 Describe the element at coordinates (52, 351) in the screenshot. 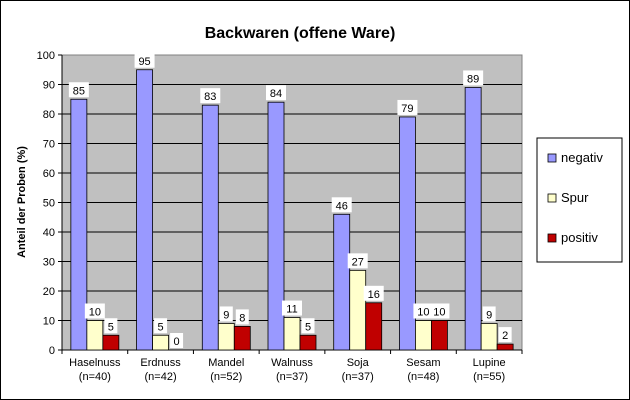

I see `y-tick-label: 0` at that location.